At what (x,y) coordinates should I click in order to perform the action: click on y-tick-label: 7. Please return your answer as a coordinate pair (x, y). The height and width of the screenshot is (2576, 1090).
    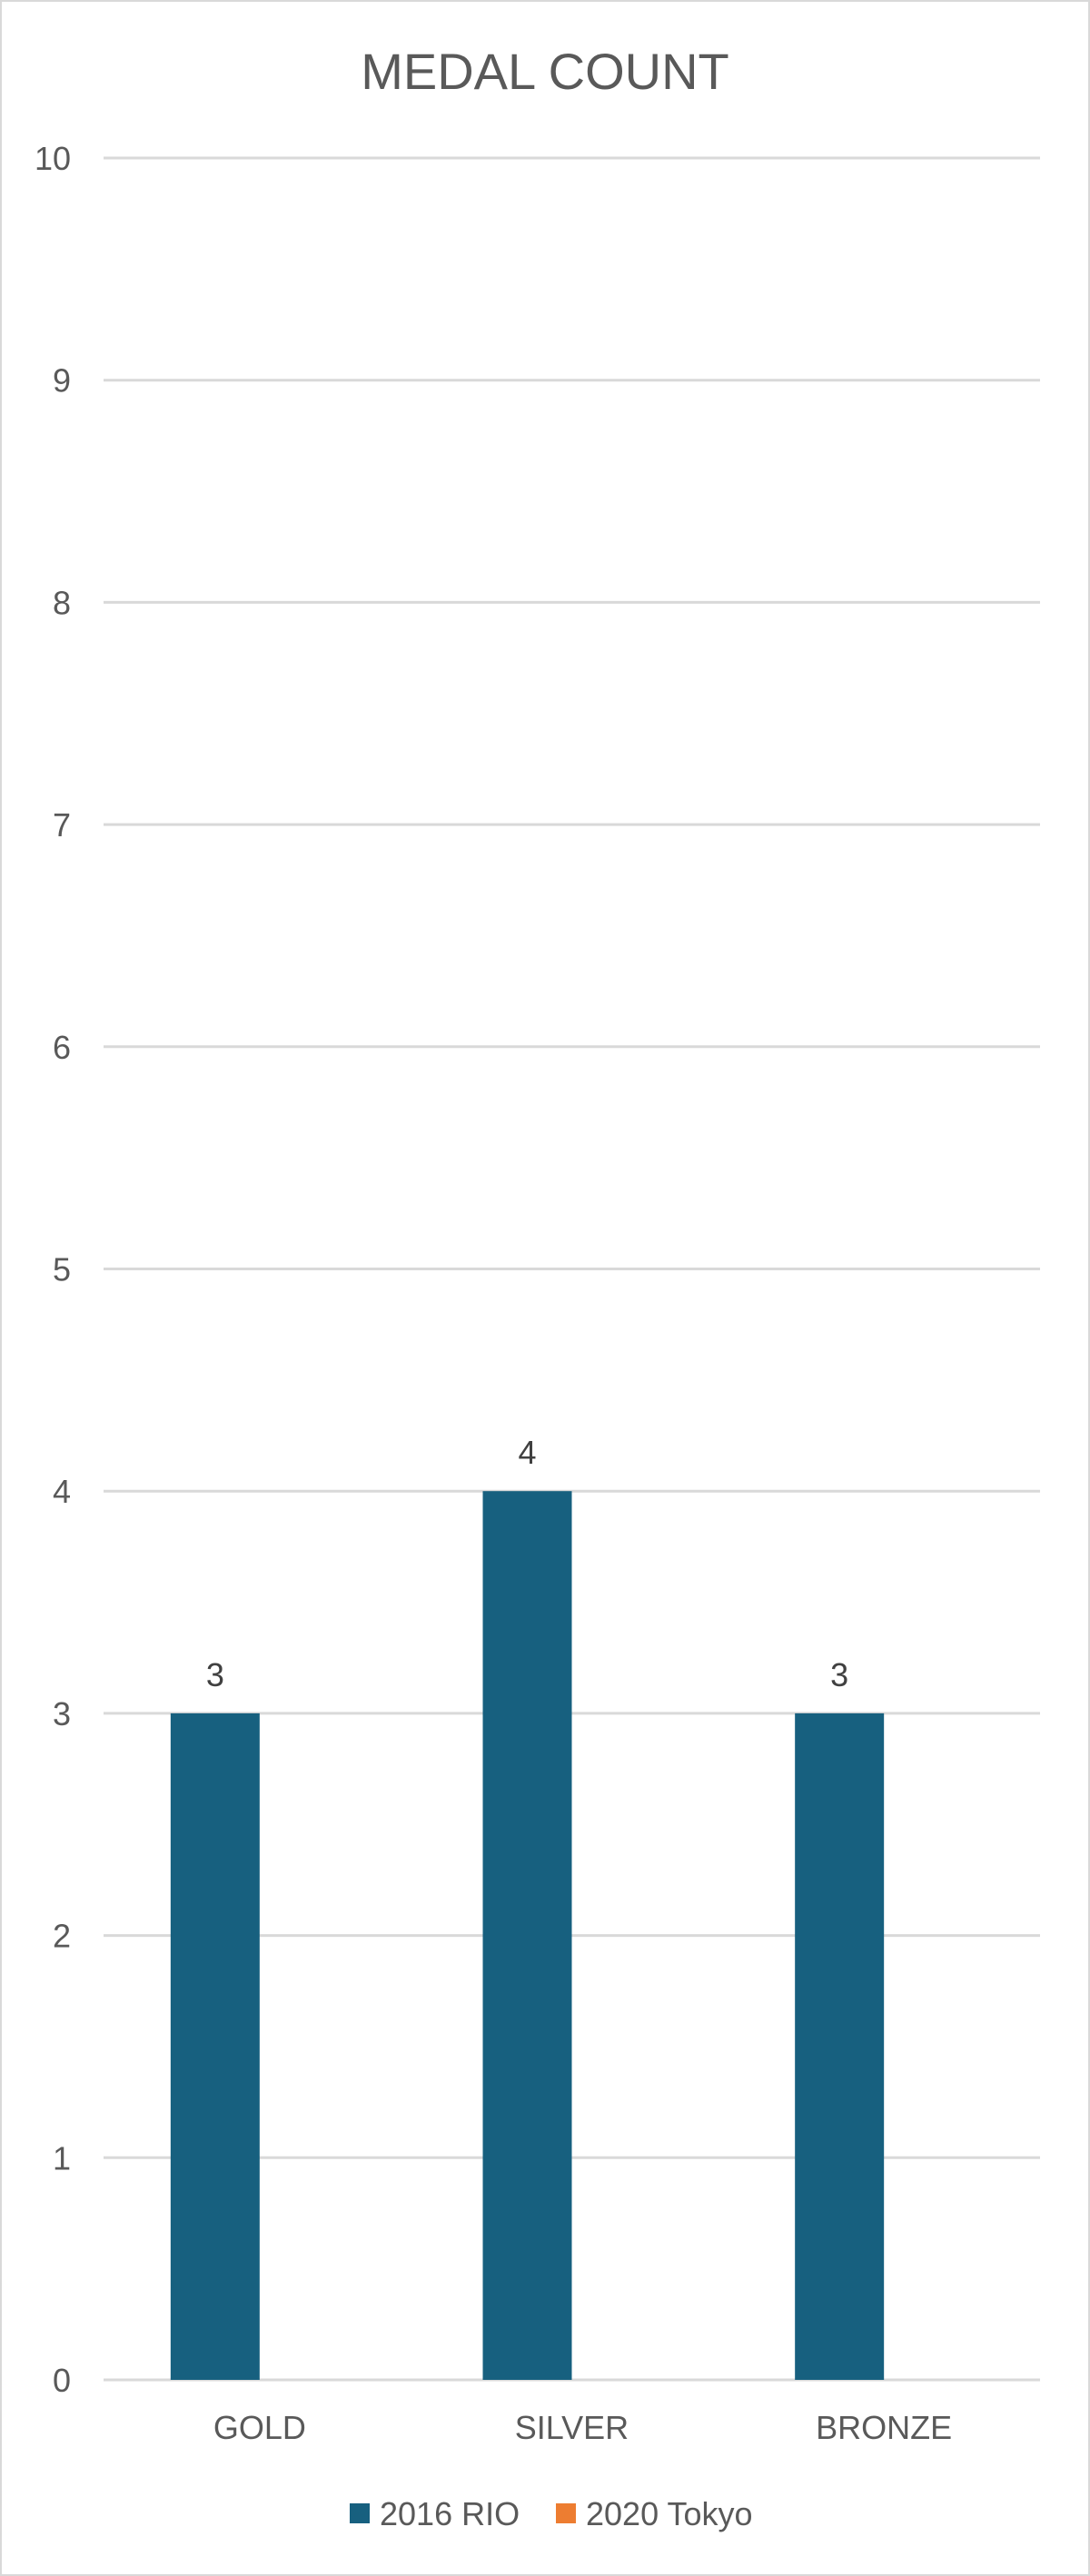
    Looking at the image, I should click on (62, 825).